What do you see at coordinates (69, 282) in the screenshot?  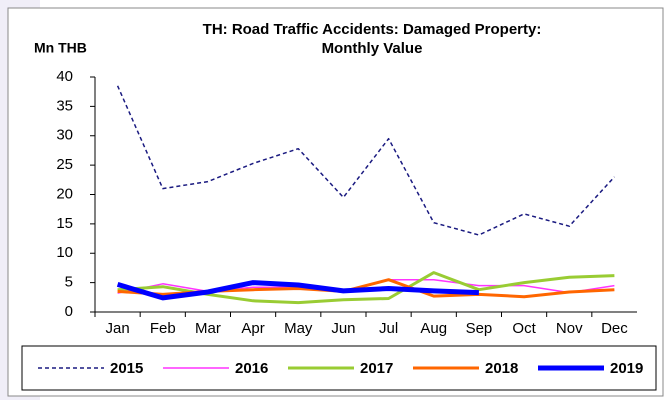 I see `y-tick-label: 5` at bounding box center [69, 282].